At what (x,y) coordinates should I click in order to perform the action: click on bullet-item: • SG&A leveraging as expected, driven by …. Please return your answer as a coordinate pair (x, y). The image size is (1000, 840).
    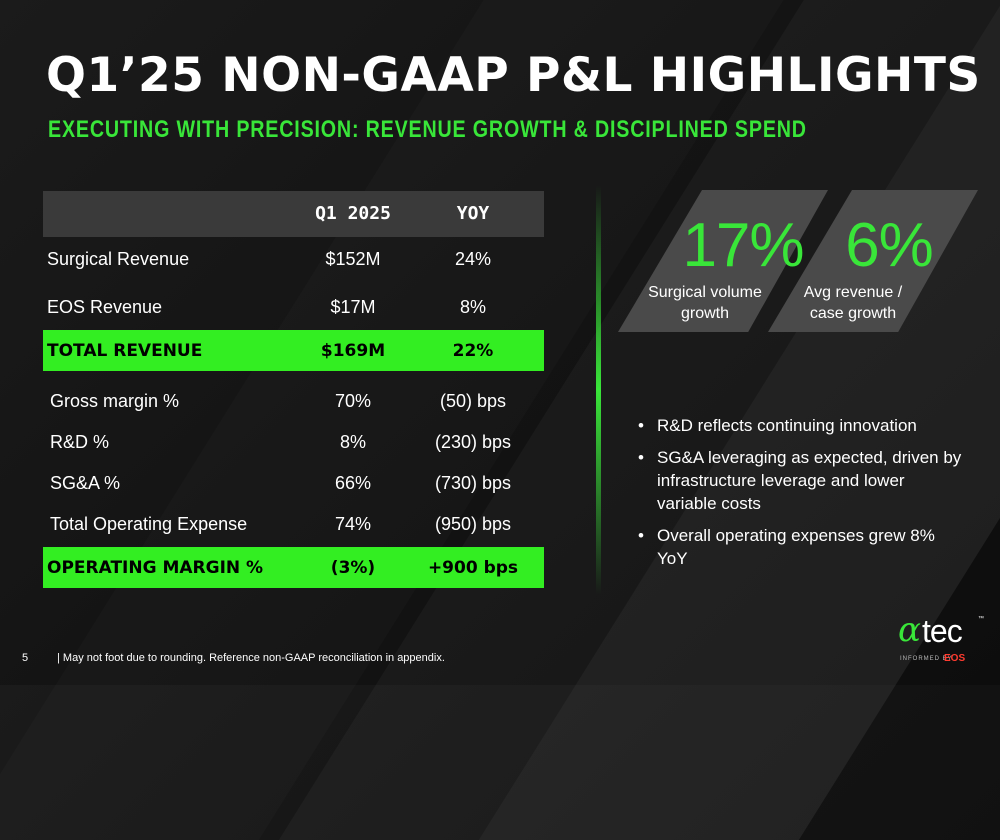
    Looking at the image, I should click on (803, 480).